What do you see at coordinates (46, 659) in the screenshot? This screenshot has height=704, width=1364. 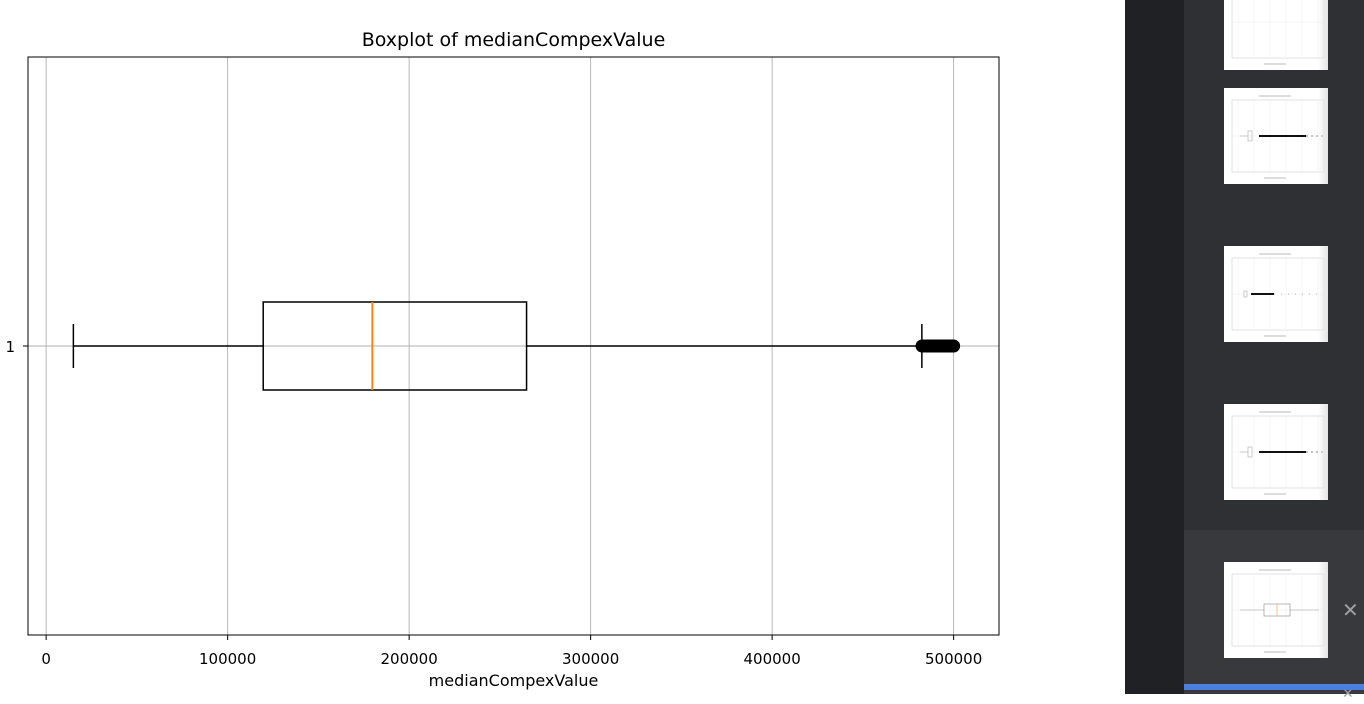 I see `x-tick-label: 0` at bounding box center [46, 659].